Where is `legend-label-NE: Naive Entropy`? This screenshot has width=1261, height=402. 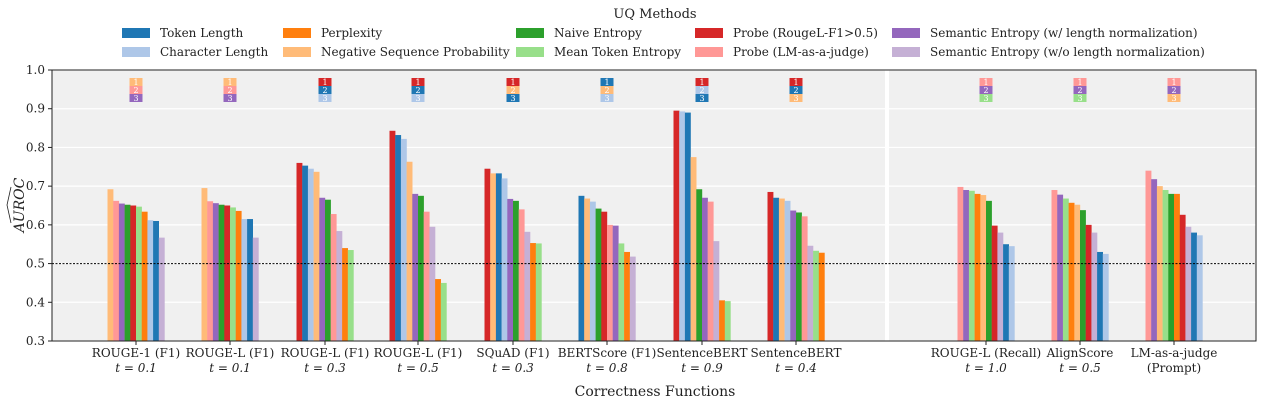 legend-label-NE: Naive Entropy is located at coordinates (598, 33).